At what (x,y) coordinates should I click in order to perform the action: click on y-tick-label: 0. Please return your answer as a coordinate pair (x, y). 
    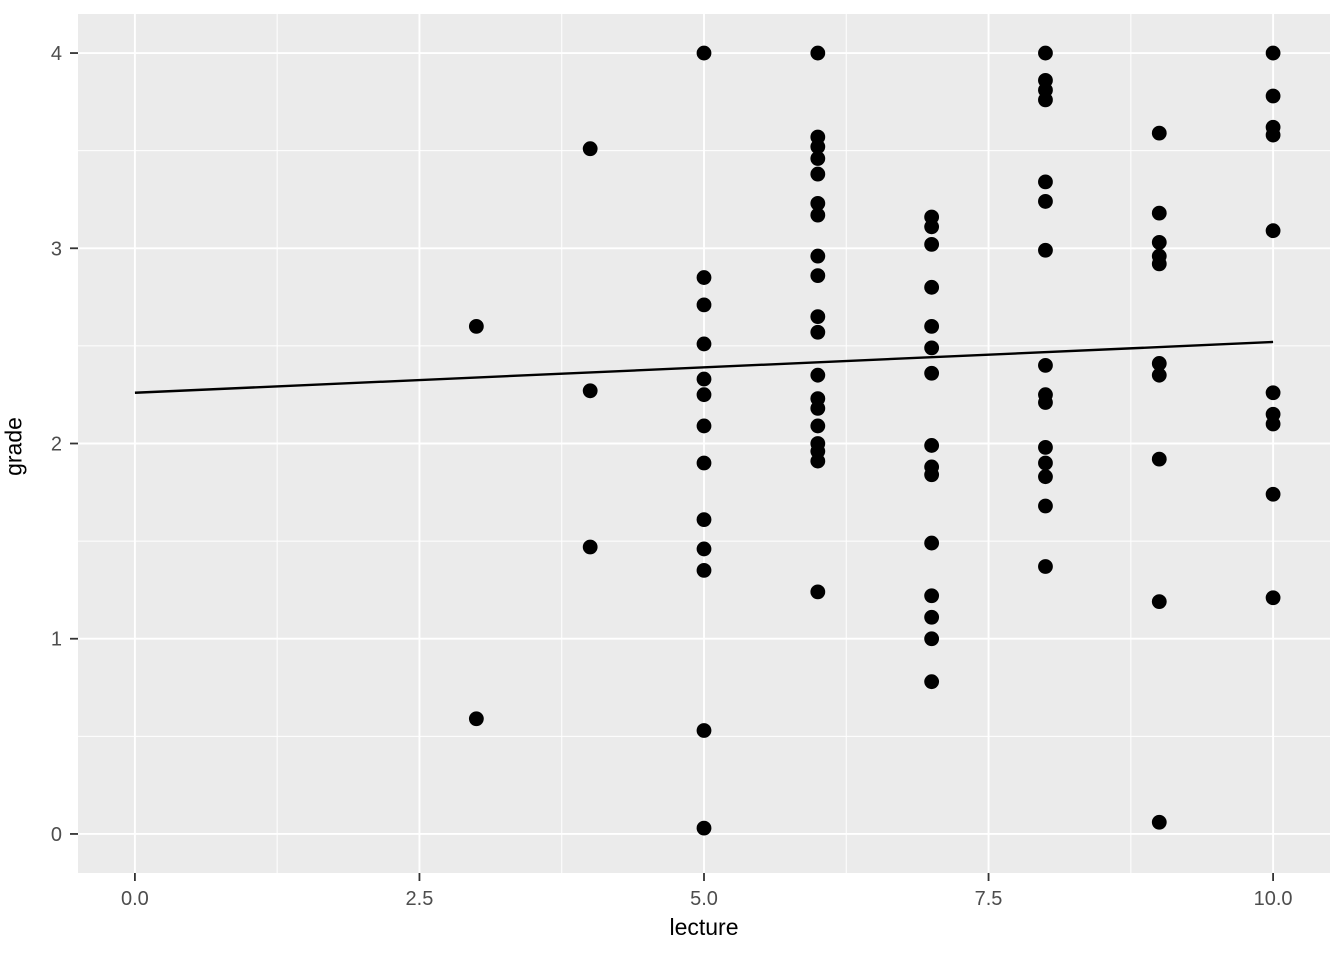
    Looking at the image, I should click on (56, 835).